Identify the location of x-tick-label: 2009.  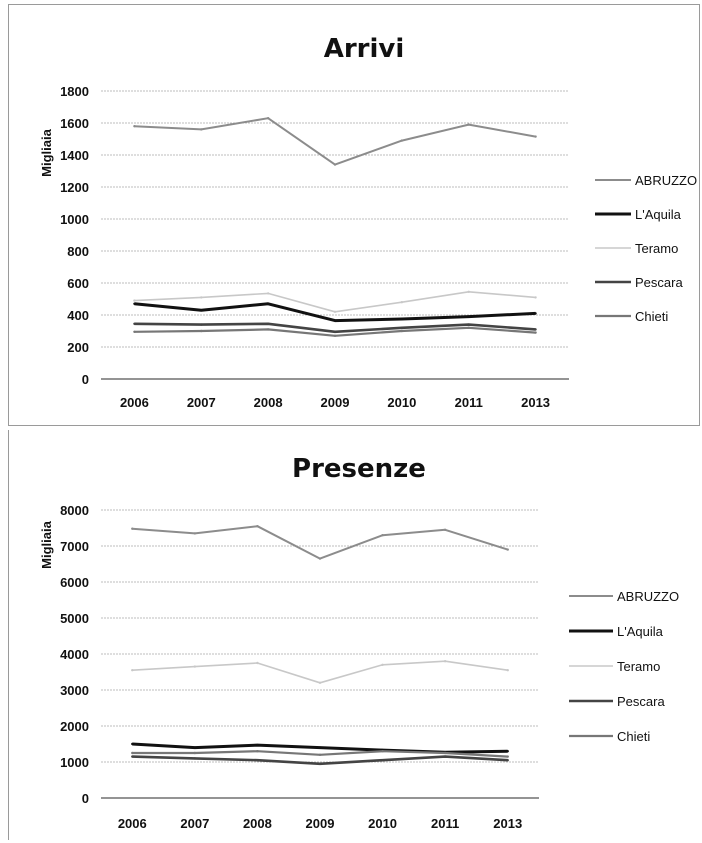
(320, 823).